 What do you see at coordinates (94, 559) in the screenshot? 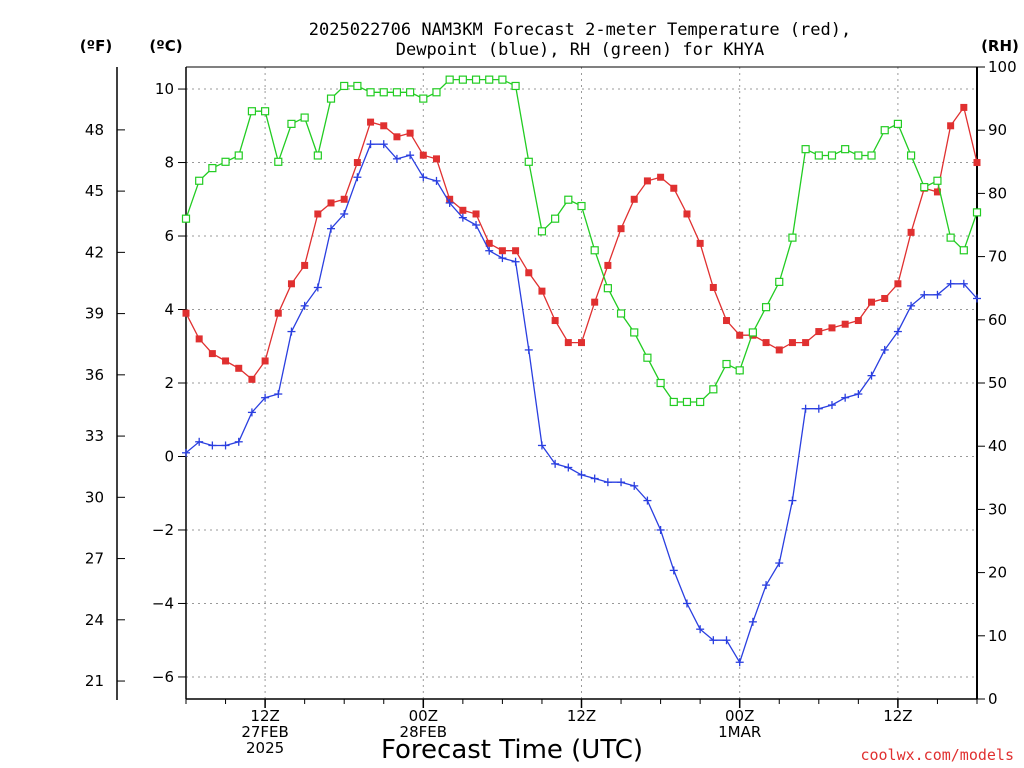
I see `fahrenheit-tick-label: 27` at bounding box center [94, 559].